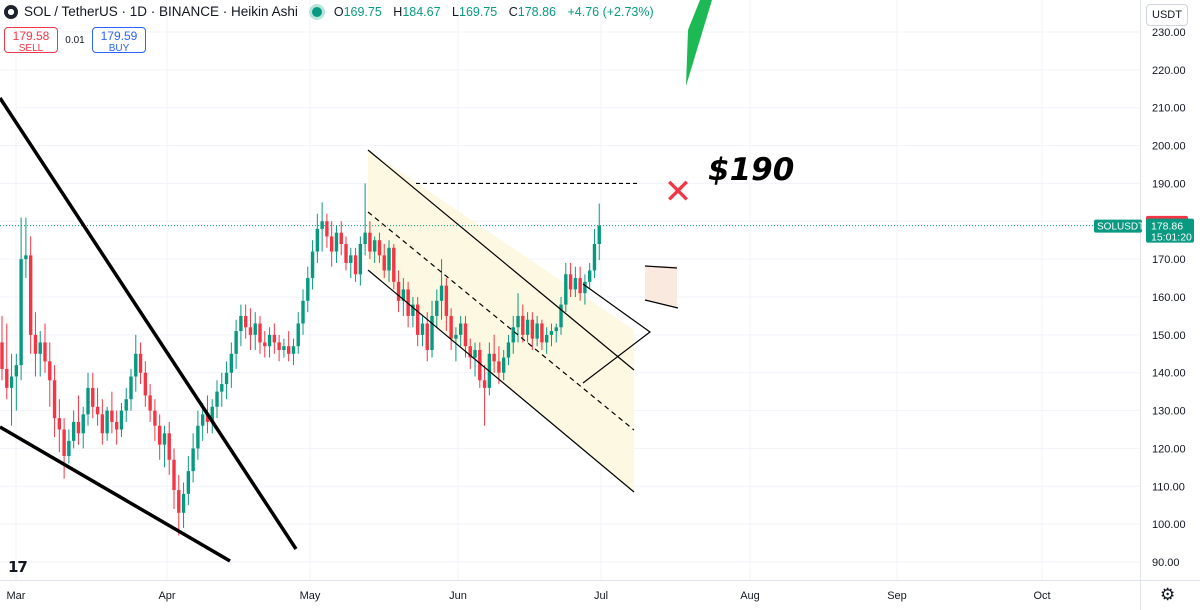 The height and width of the screenshot is (610, 1200). Describe the element at coordinates (897, 596) in the screenshot. I see `x-tick-label: Sep` at that location.